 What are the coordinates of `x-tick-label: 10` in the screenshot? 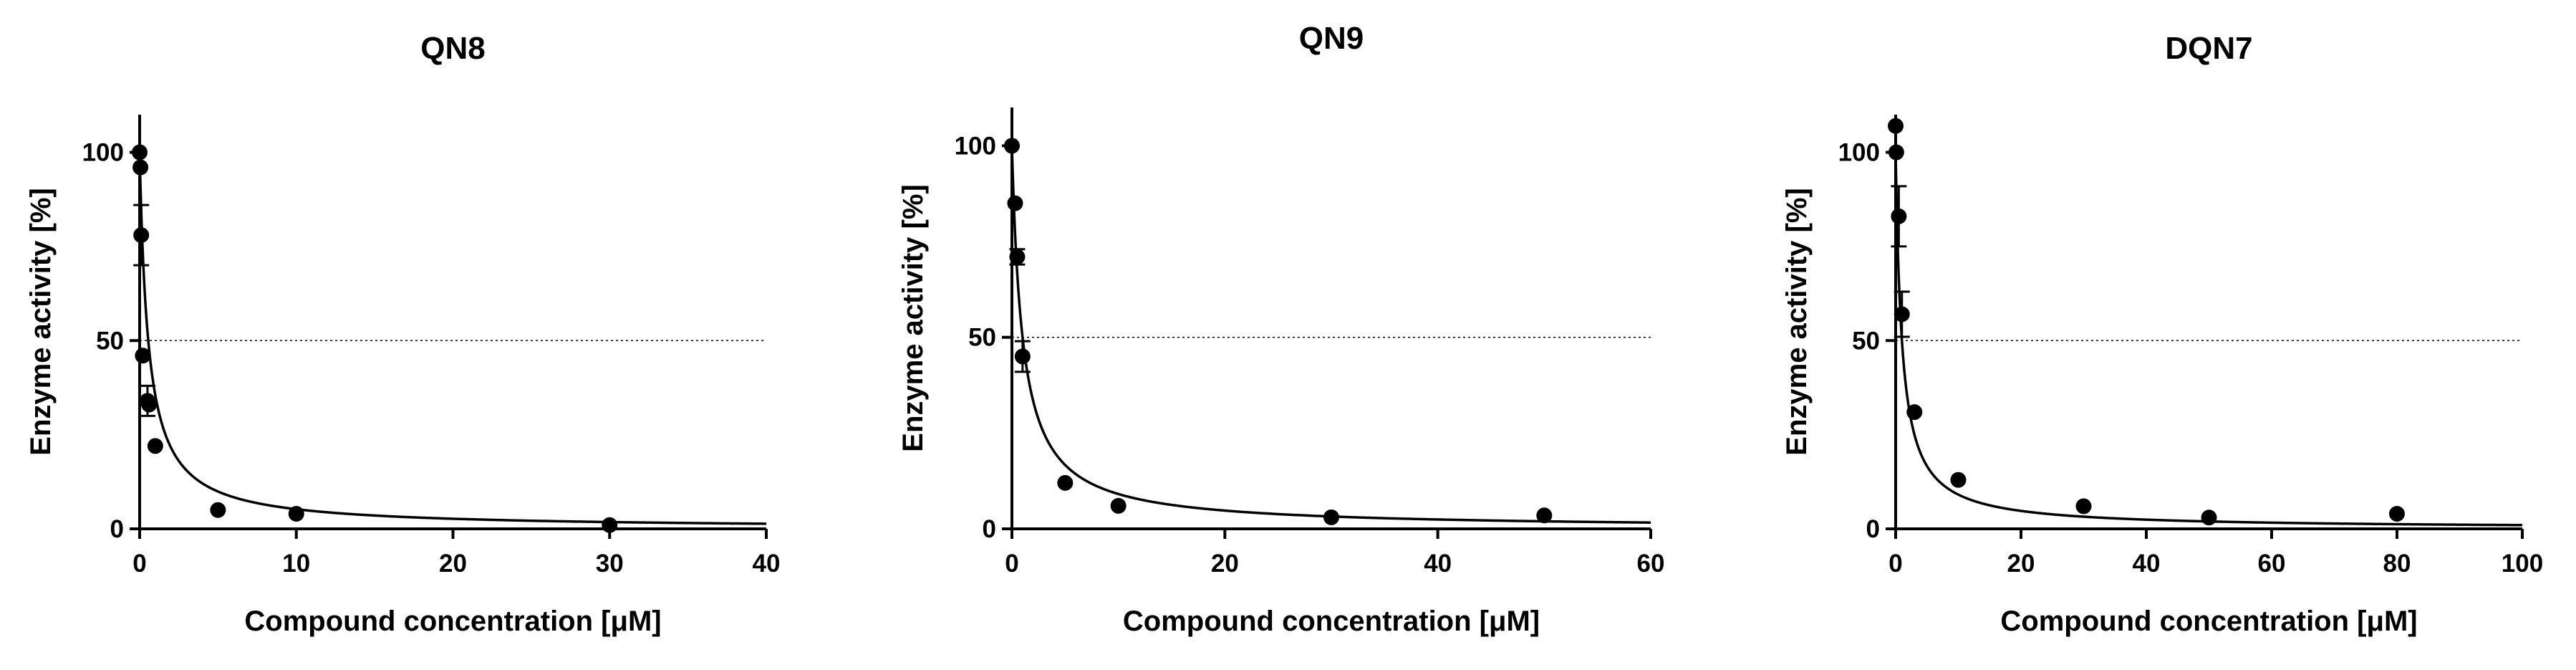 It's located at (296, 564).